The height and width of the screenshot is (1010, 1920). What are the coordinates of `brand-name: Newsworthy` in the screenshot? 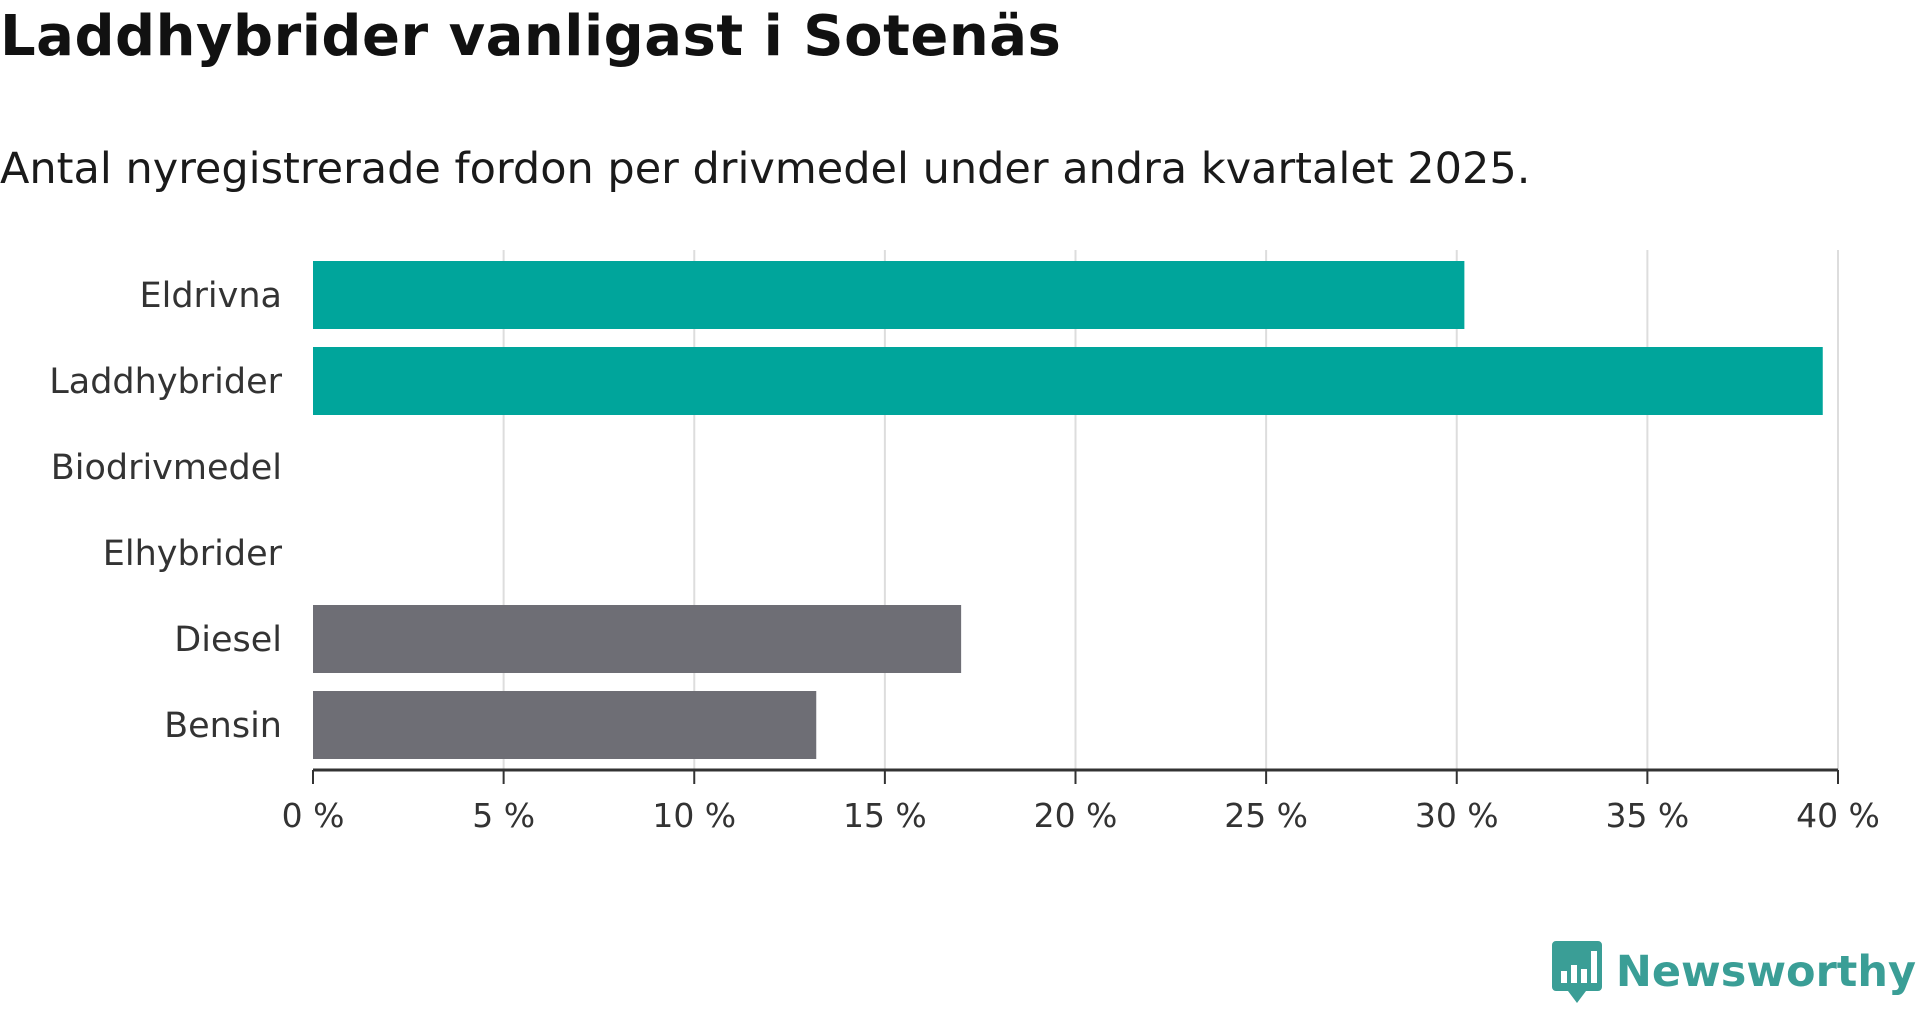 It's located at (1765, 972).